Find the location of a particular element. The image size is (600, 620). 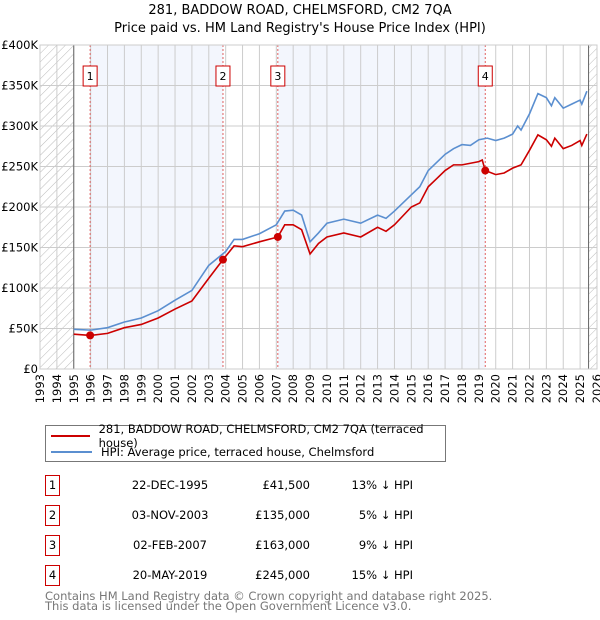

y-tick-label: £100K is located at coordinates (19, 288).